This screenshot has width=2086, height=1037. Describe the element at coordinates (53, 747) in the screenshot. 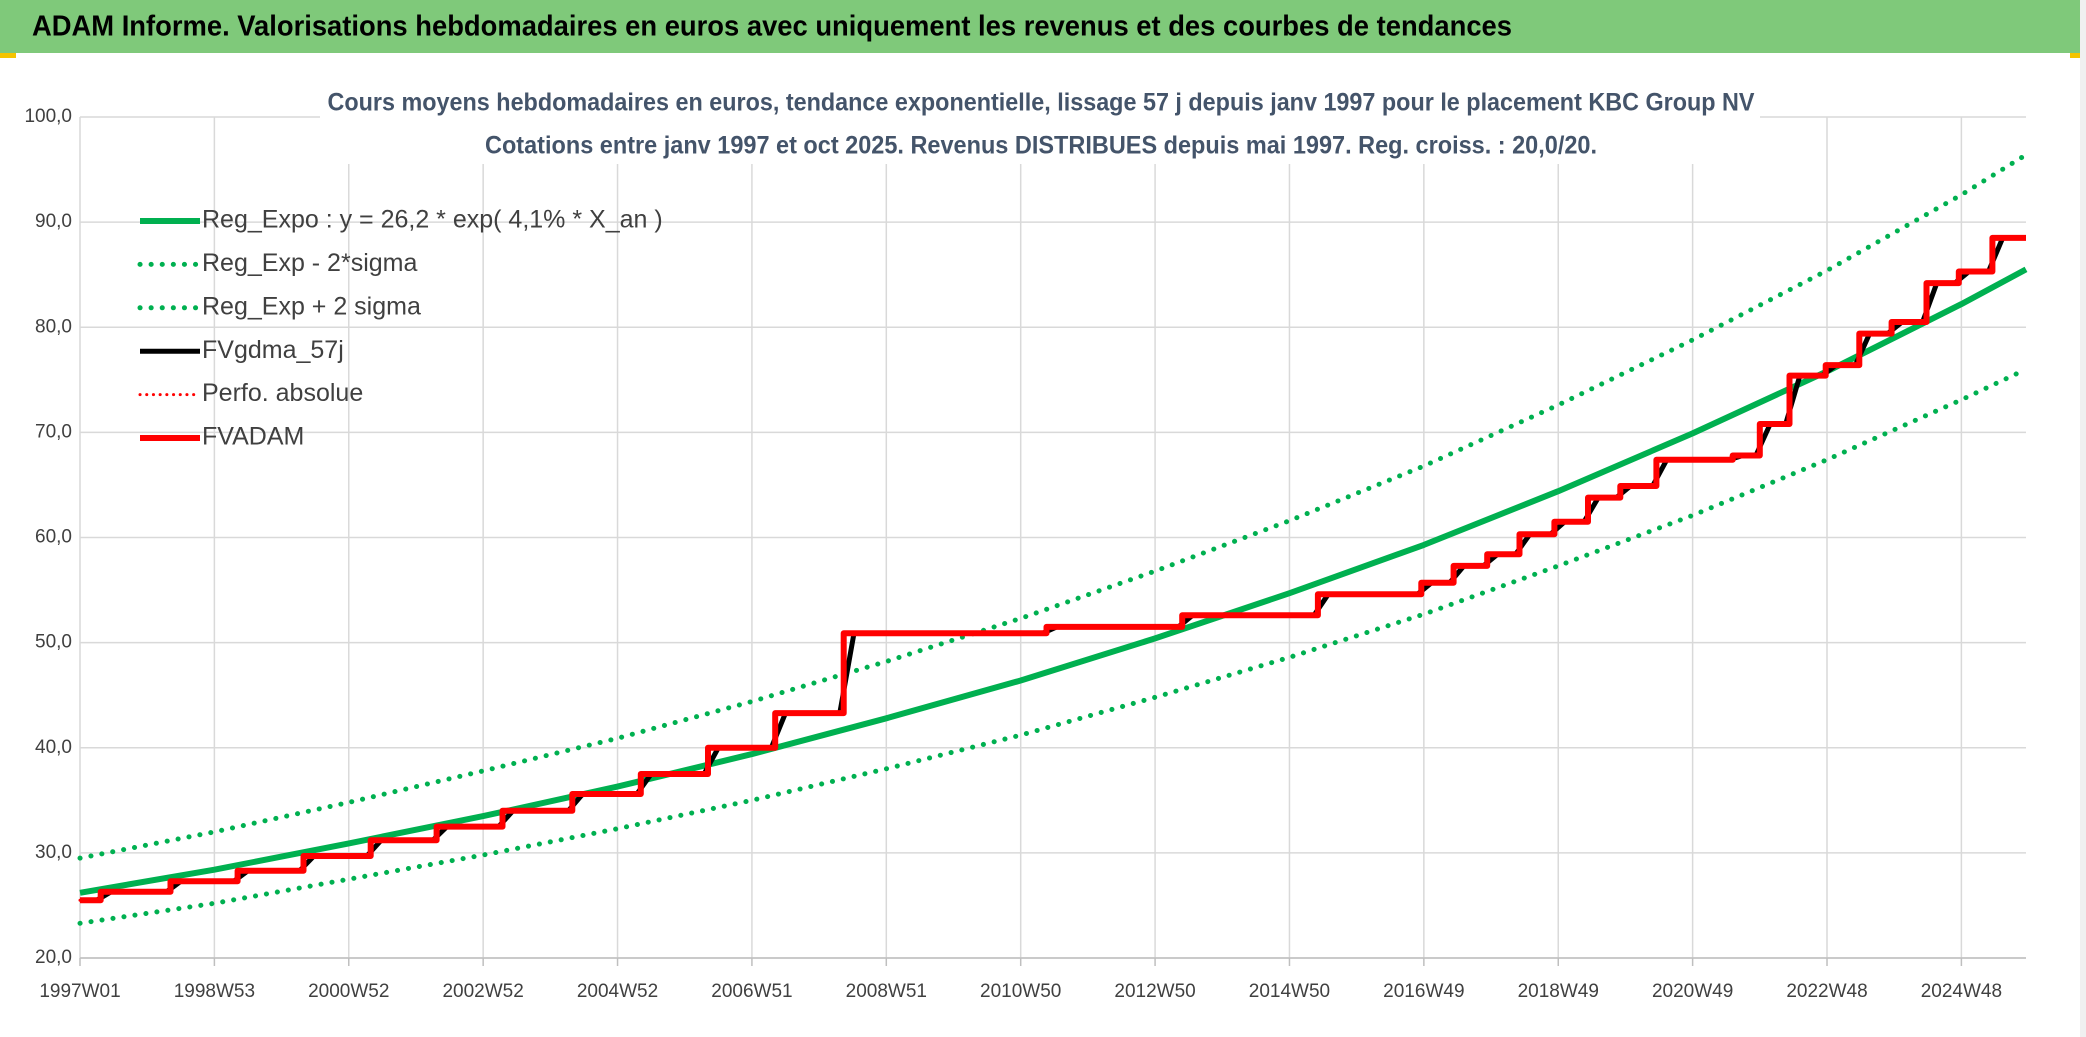

I see `y-tick-label: 40,0` at that location.